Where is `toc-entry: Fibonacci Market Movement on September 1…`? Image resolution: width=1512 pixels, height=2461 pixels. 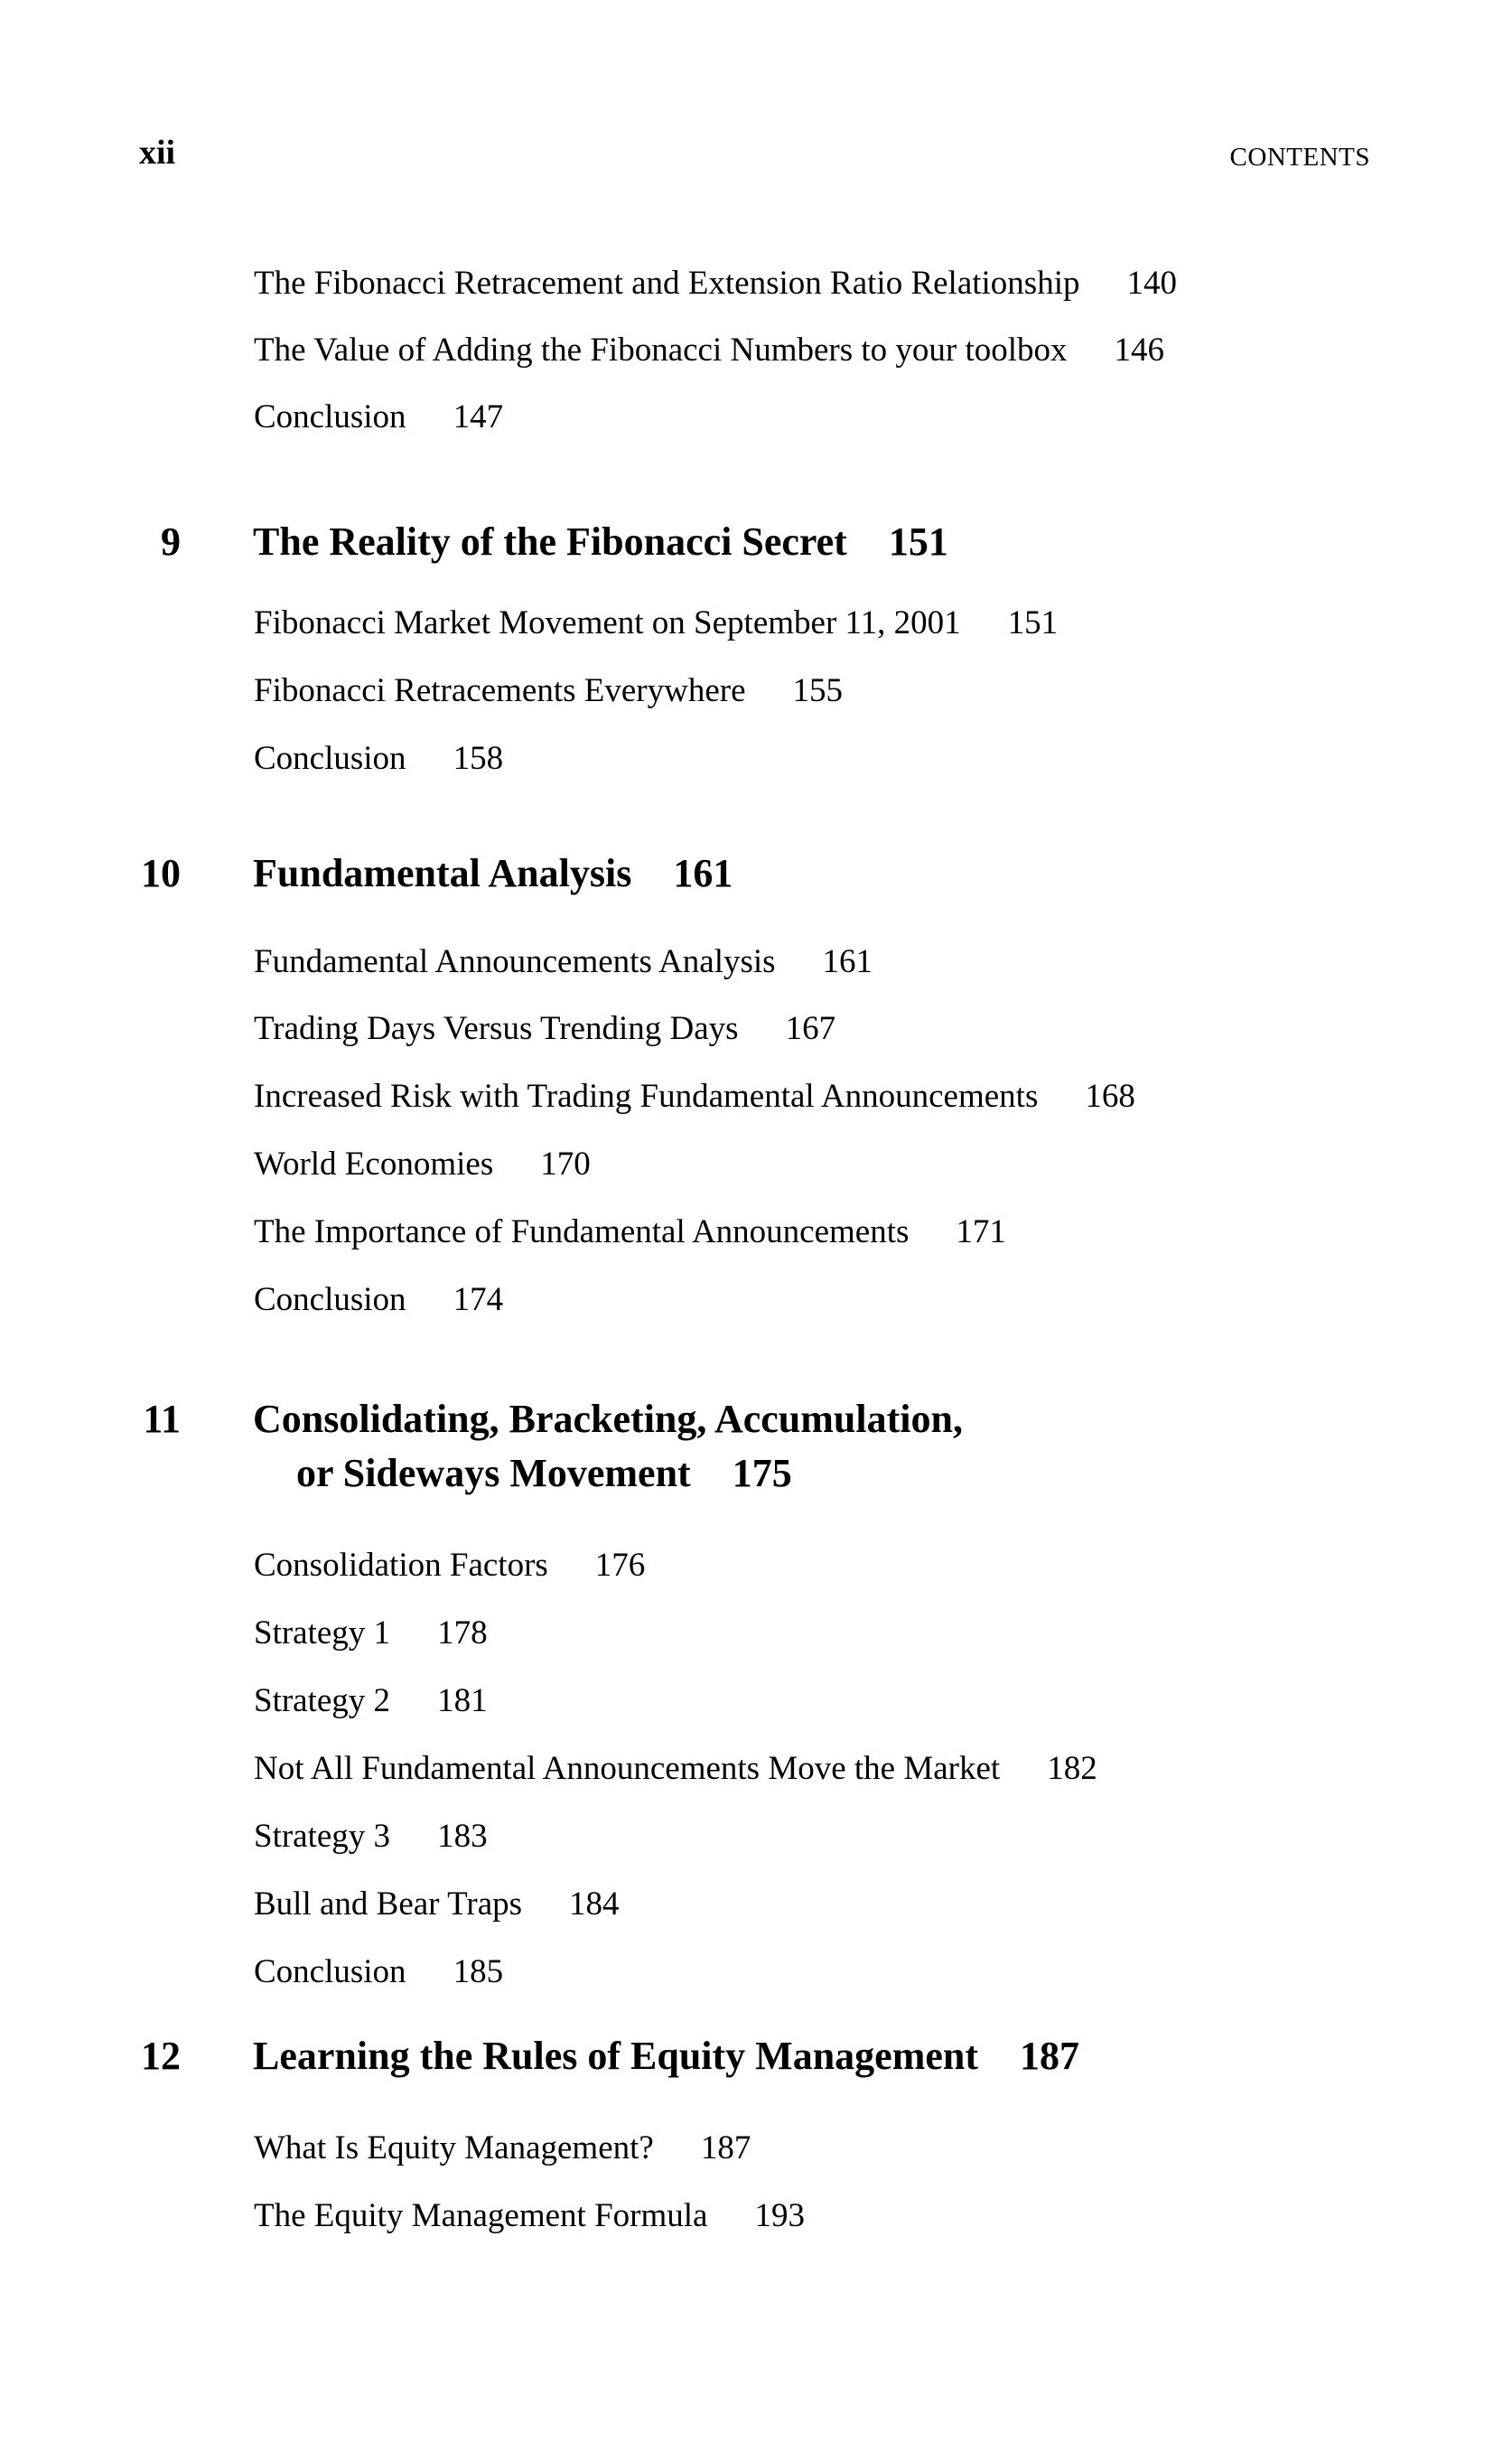
toc-entry: Fibonacci Market Movement on September 1… is located at coordinates (656, 623).